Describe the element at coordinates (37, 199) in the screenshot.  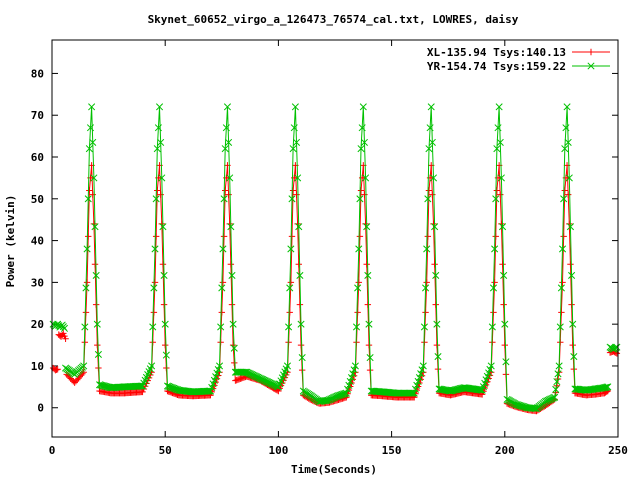
I see `y-tick-label-5: 50` at that location.